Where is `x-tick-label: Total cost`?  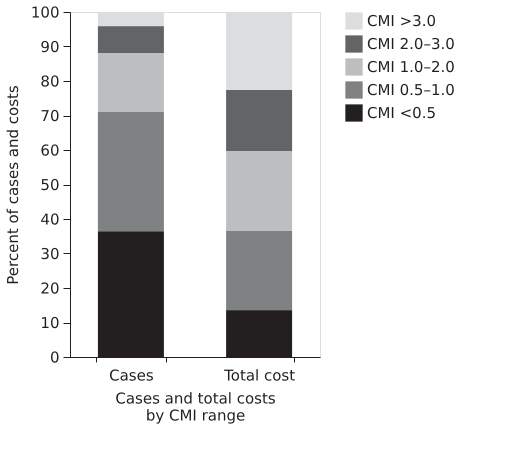
x-tick-label: Total cost is located at coordinates (259, 375).